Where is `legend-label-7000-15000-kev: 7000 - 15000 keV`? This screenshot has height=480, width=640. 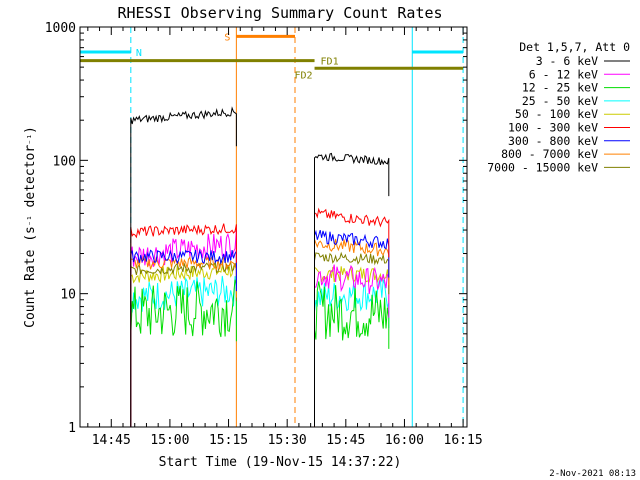 legend-label-7000-15000-kev: 7000 - 15000 keV is located at coordinates (542, 167).